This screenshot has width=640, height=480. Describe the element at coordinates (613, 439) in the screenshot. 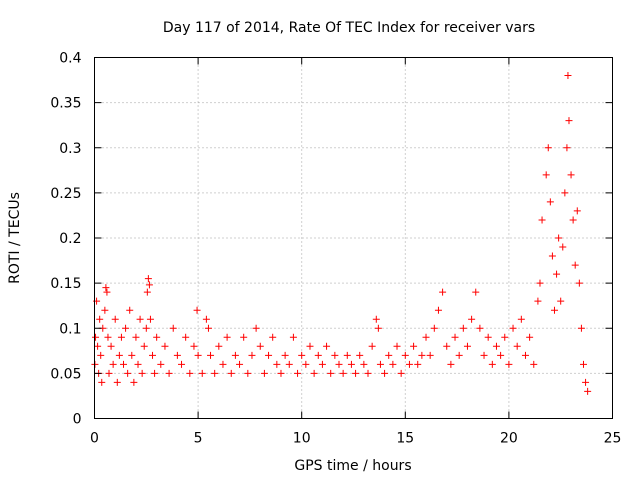

I see `x-tick-label: 25` at that location.